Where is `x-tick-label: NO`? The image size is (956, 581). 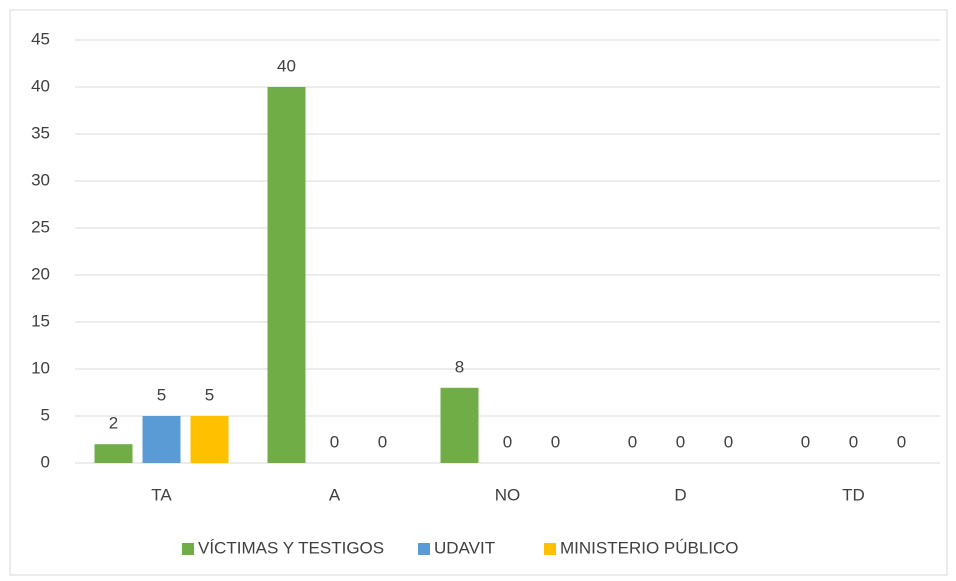 x-tick-label: NO is located at coordinates (508, 494).